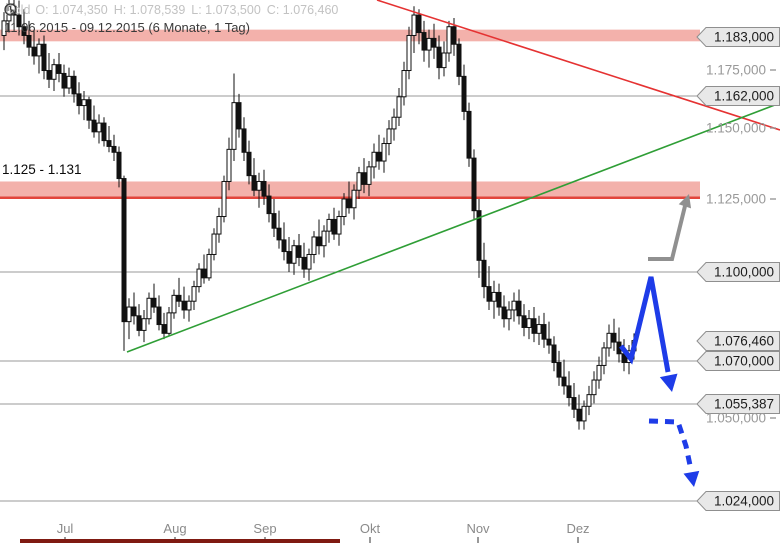 The height and width of the screenshot is (544, 780). Describe the element at coordinates (323, 532) in the screenshot. I see `time-axis: Jul Aug Sep Okt Nov Dez` at that location.